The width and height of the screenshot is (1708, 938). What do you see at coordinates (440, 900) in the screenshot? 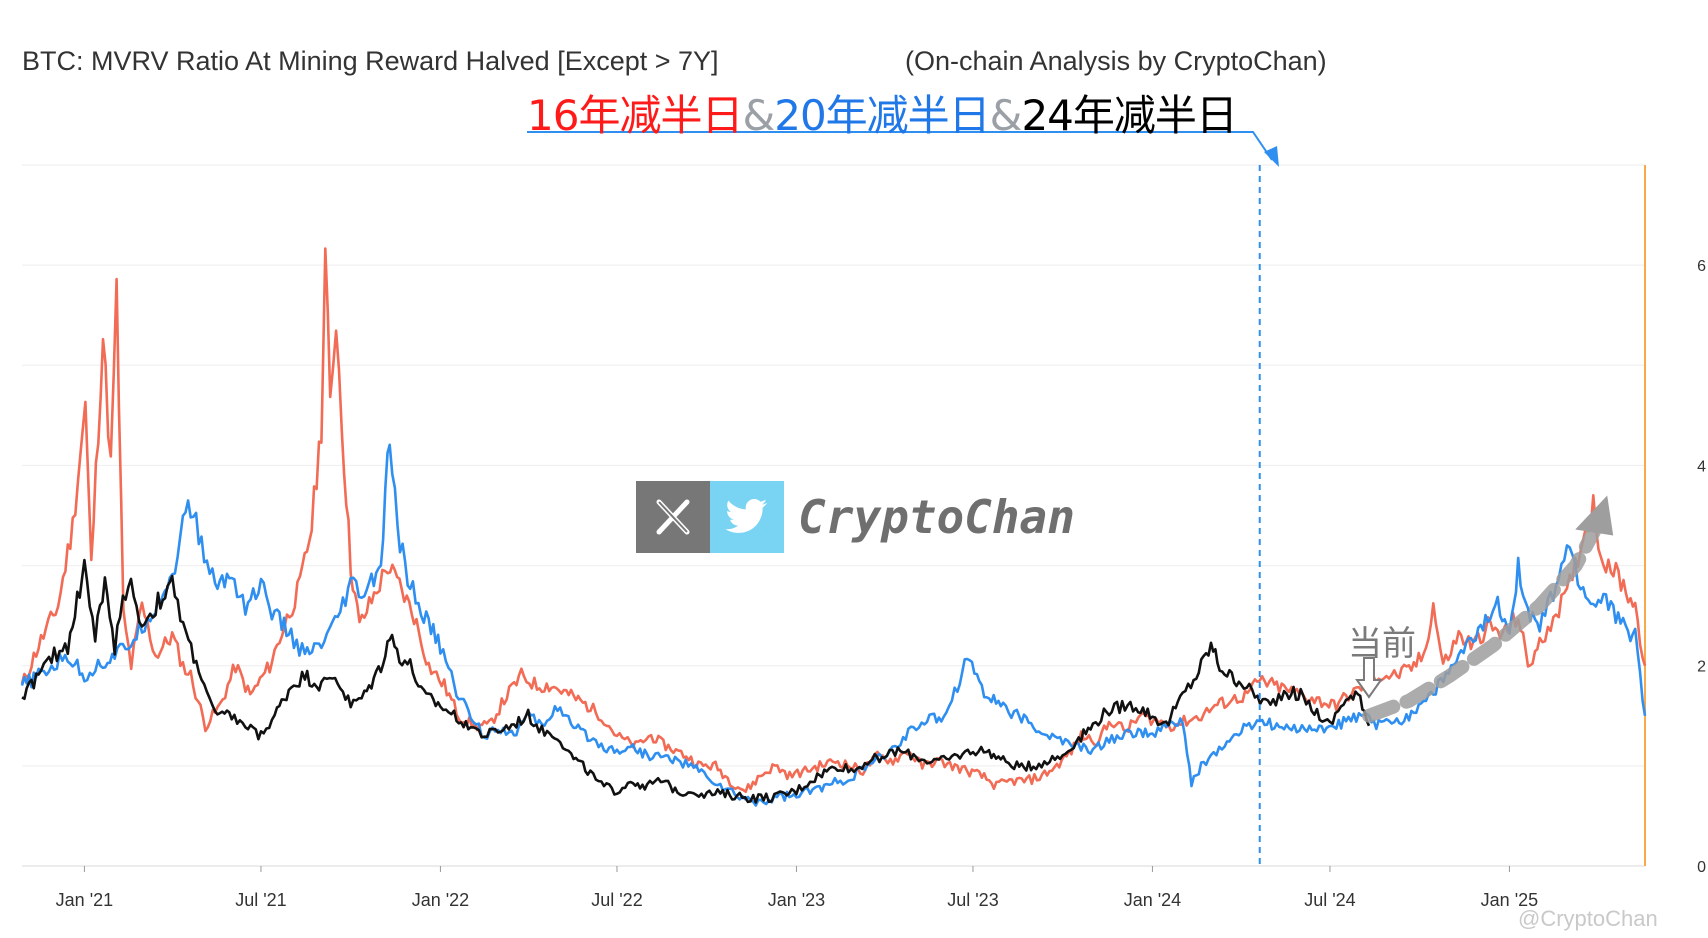
I see `x-tick-label: Jan '22` at bounding box center [440, 900].